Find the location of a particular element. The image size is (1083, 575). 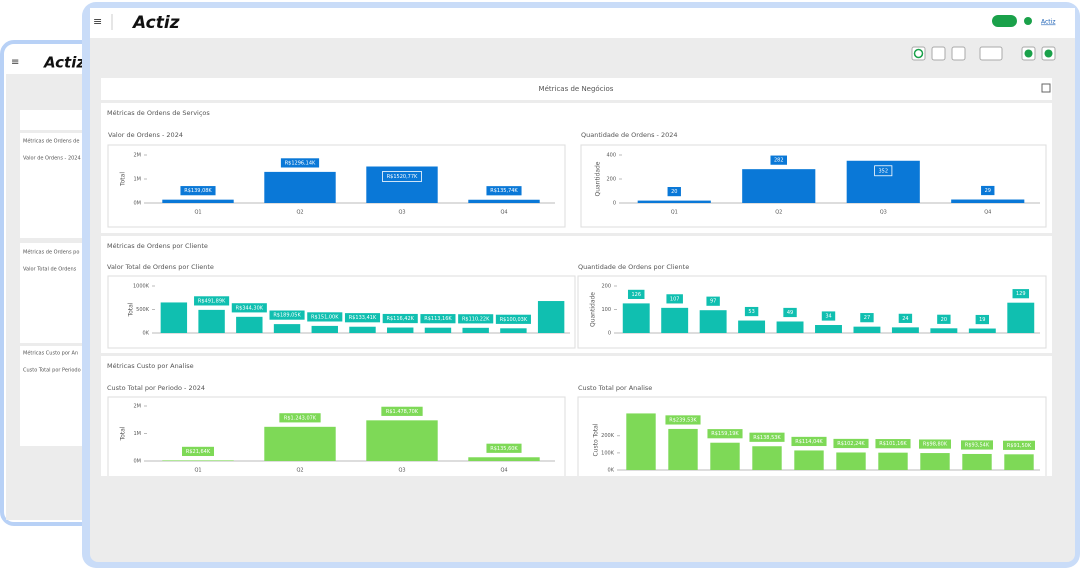

user-link: Actiz is located at coordinates (1048, 22).